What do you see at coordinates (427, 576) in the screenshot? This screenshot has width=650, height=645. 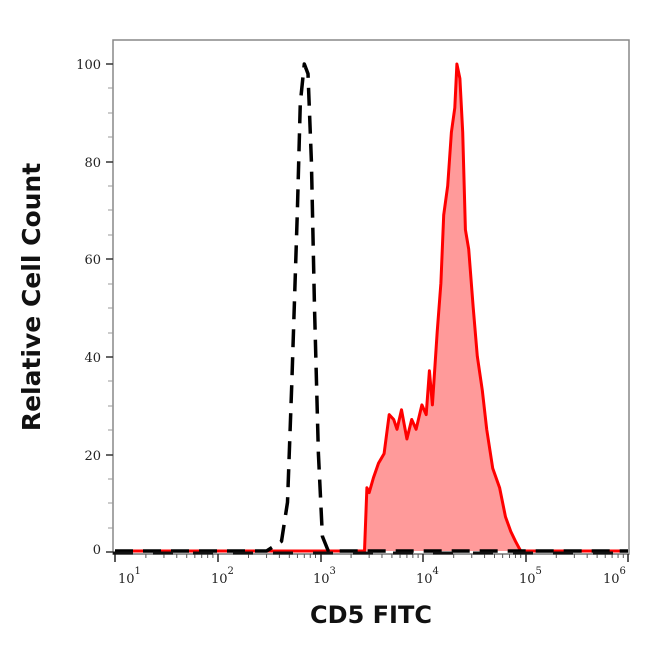 I see `x-tick-label: 10⁴` at bounding box center [427, 576].